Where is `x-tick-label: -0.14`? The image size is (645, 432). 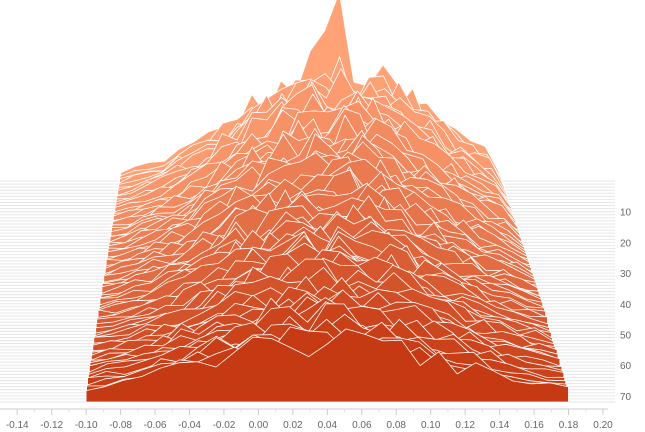 x-tick-label: -0.14 is located at coordinates (17, 425).